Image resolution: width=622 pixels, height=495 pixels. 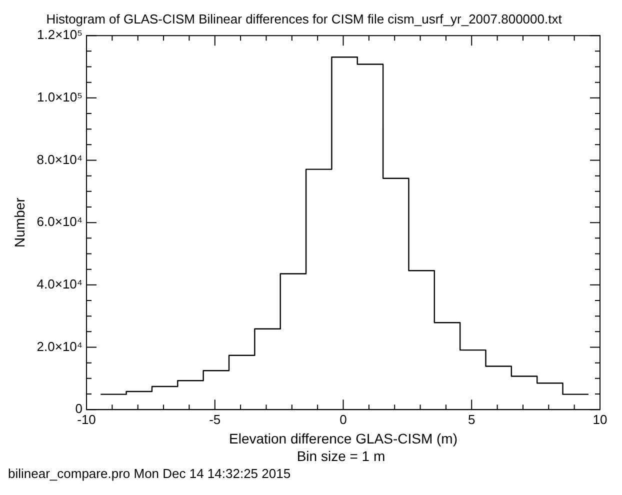 What do you see at coordinates (59, 346) in the screenshot?
I see `y-tick-label: 2.0×10⁴` at bounding box center [59, 346].